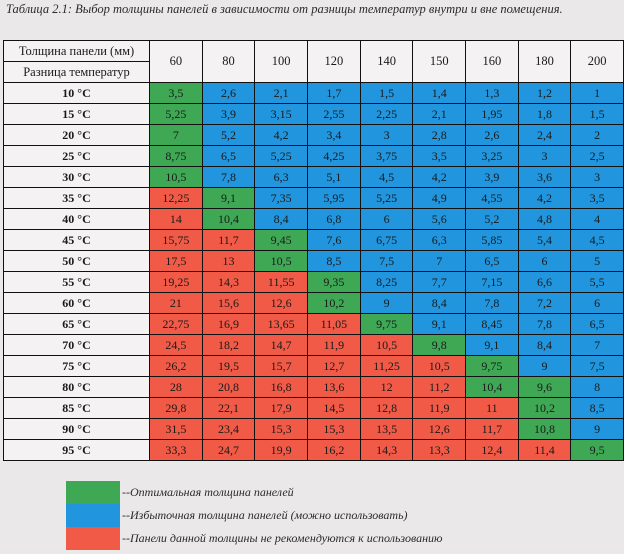  What do you see at coordinates (597, 219) in the screenshot?
I see `table-cell: 4` at bounding box center [597, 219].